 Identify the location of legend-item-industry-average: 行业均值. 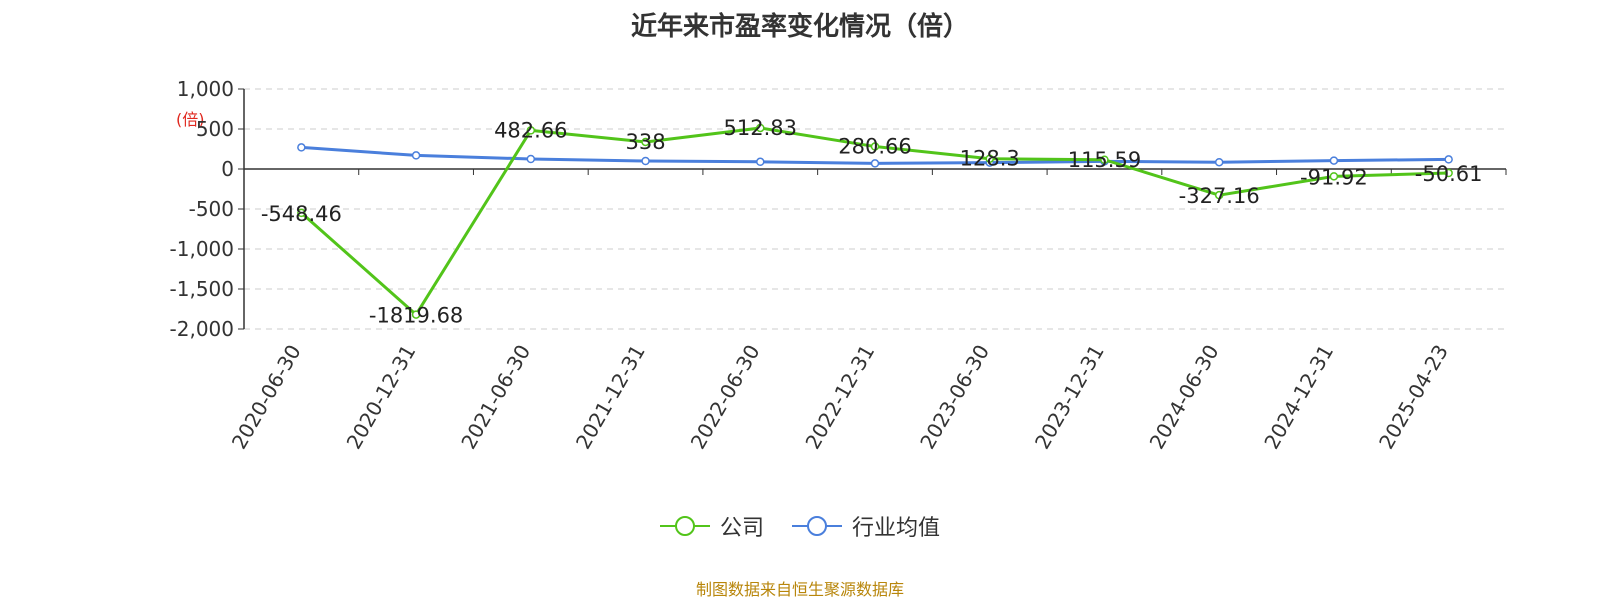
(866, 526).